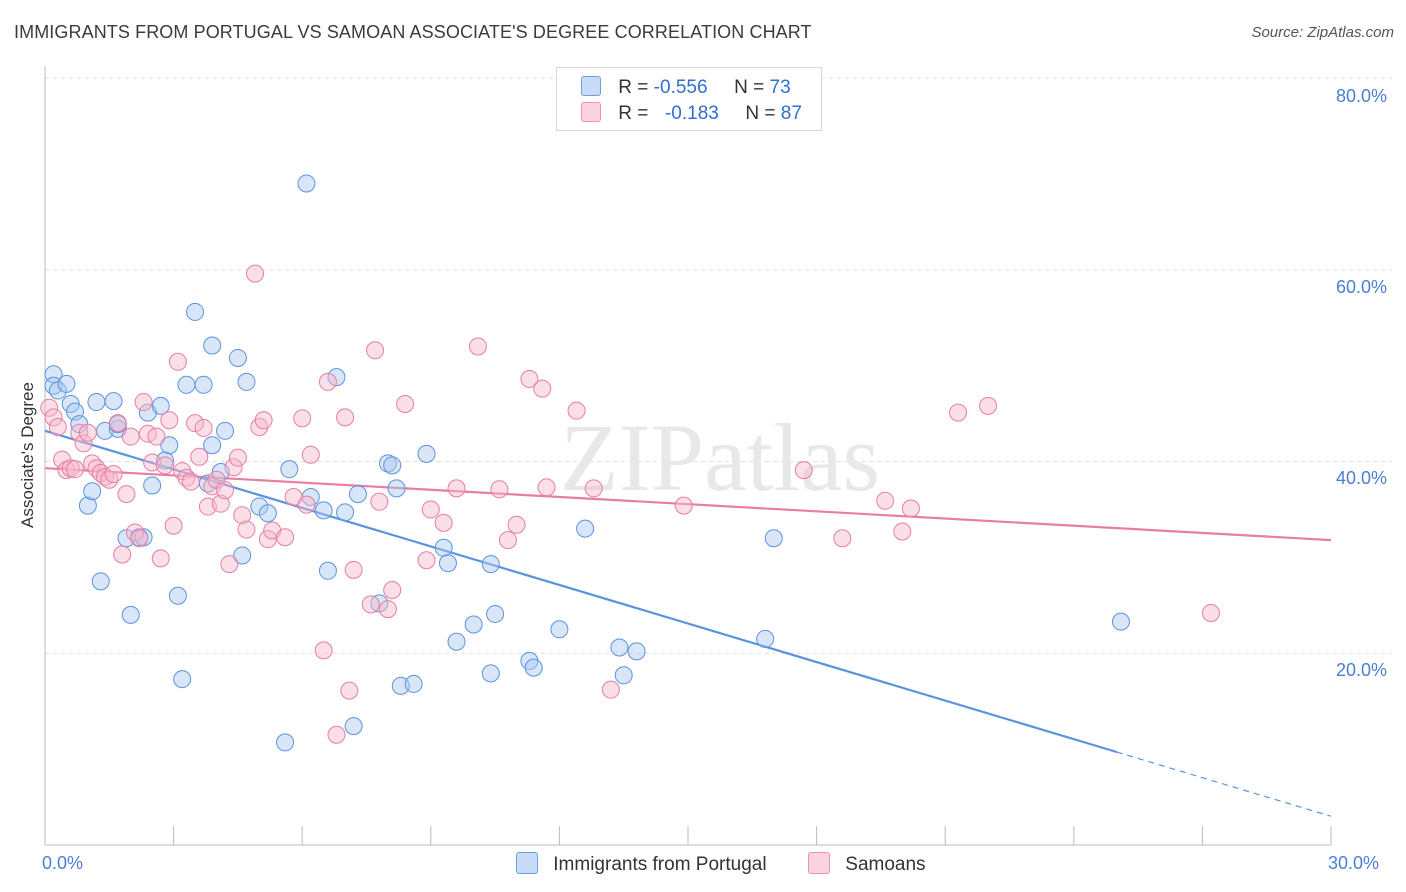 Image resolution: width=1406 pixels, height=892 pixels. I want to click on legend-label-portugal: Immigrants from Portugal, so click(660, 864).